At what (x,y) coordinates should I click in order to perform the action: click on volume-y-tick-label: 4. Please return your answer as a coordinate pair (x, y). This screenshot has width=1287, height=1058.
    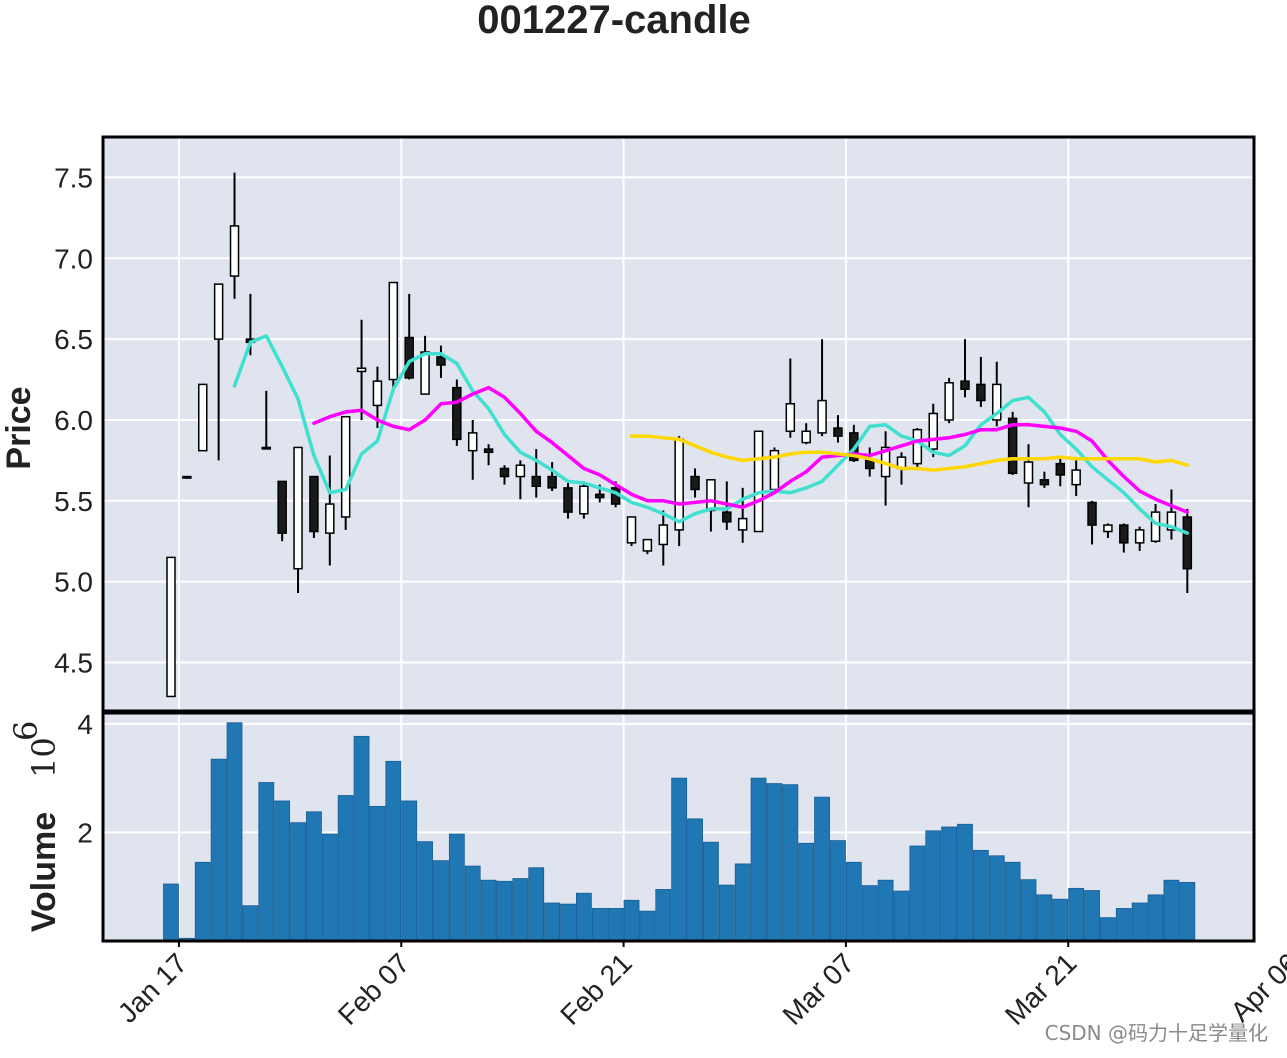
    Looking at the image, I should click on (85, 724).